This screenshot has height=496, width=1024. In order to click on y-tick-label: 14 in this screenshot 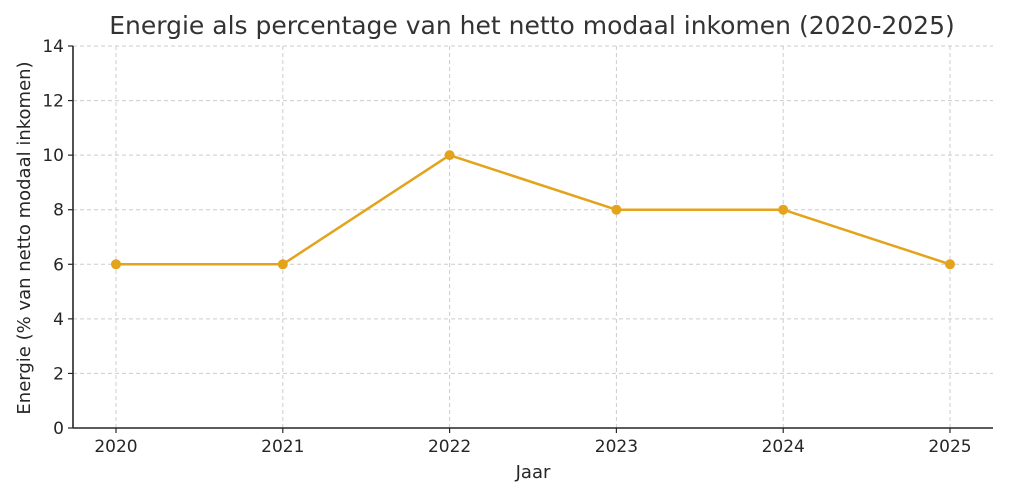, I will do `click(53, 47)`.